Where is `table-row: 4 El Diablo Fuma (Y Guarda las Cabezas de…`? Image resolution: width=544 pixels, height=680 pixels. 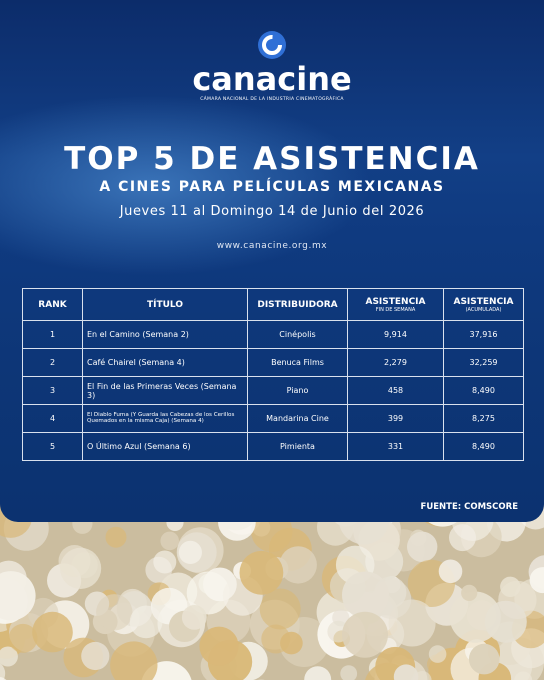 table-row: 4 El Diablo Fuma (Y Guarda las Cabezas de… is located at coordinates (273, 418).